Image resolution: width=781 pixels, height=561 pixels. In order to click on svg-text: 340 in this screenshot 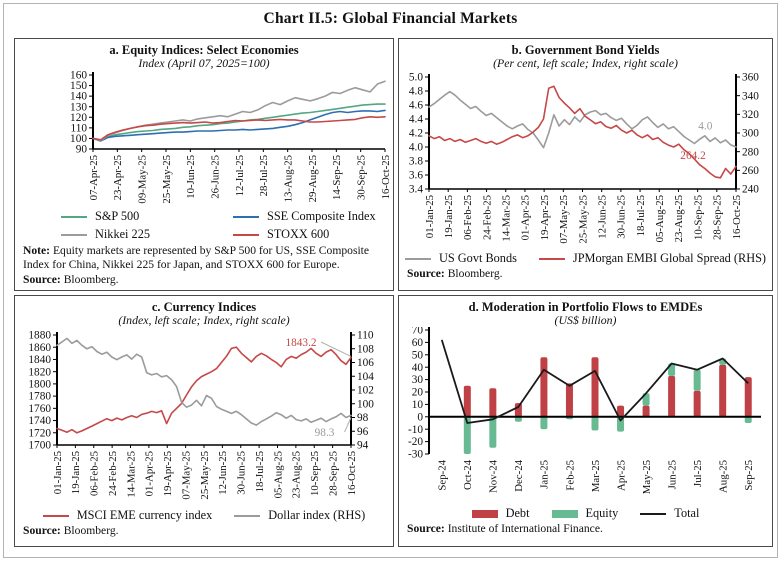, I will do `click(750, 97)`.